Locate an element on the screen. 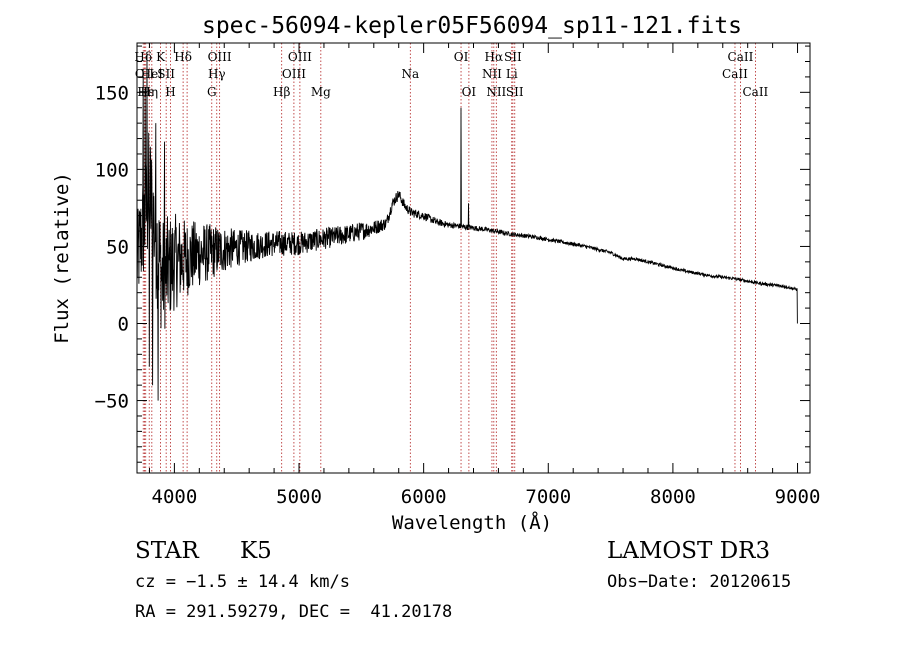 The height and width of the screenshot is (649, 900). line-label-0: Hδ is located at coordinates (143, 57).